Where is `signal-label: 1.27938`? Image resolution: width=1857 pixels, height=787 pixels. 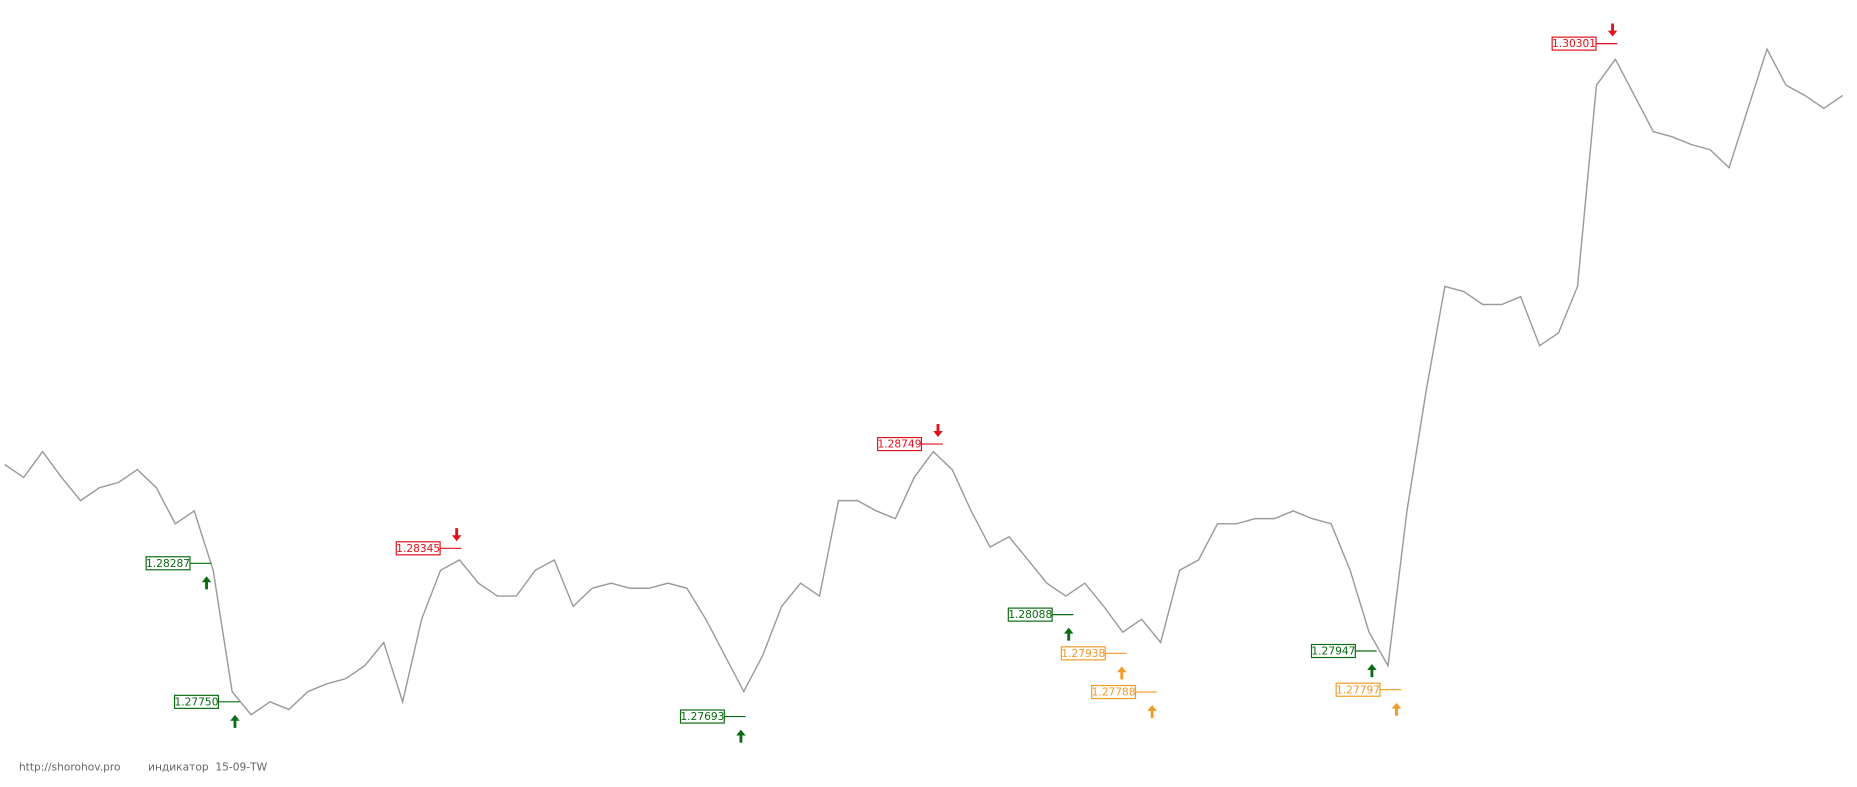 signal-label: 1.27938 is located at coordinates (1083, 653).